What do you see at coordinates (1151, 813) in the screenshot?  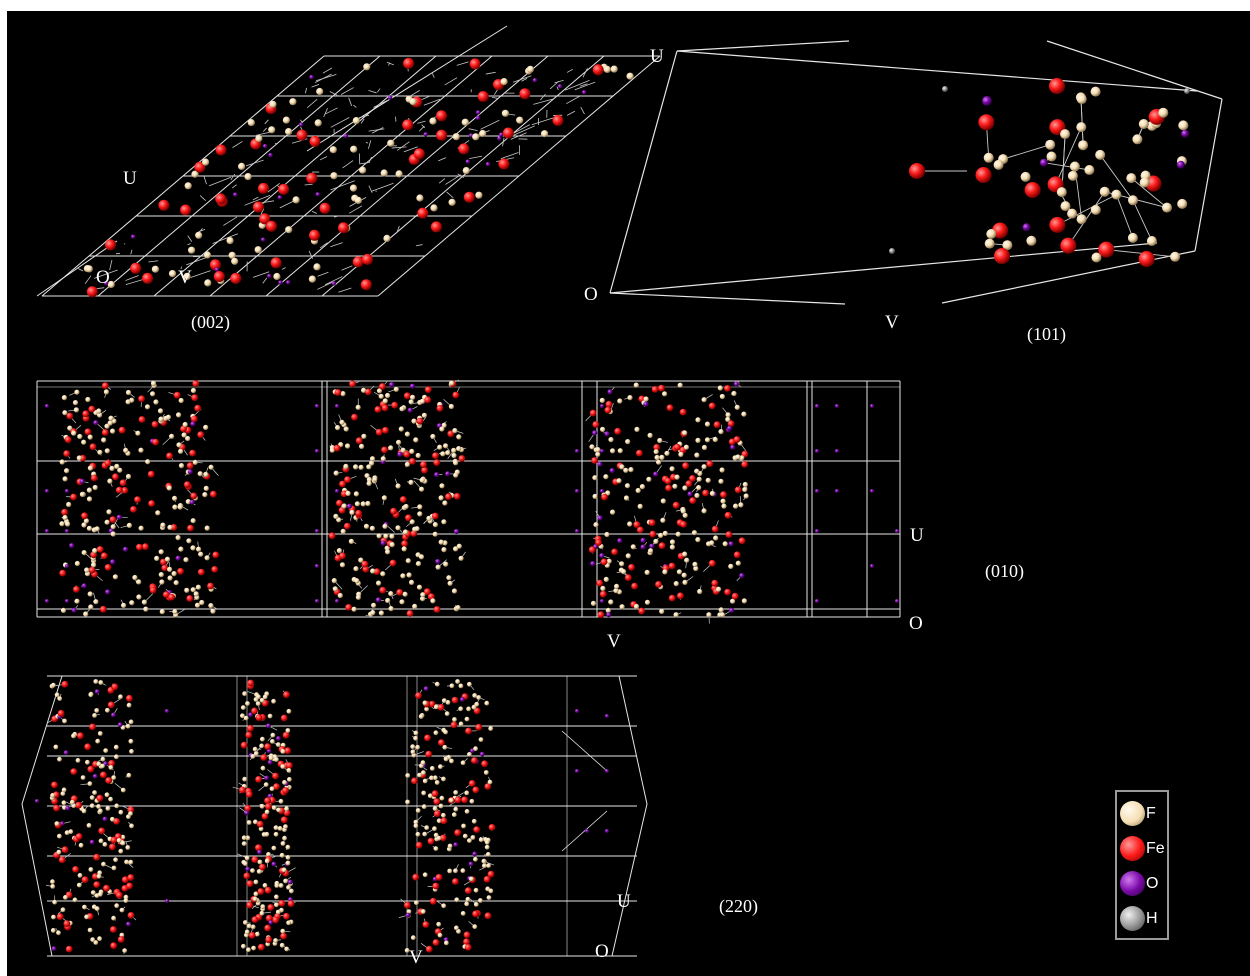 I see `legend-label-f: F` at bounding box center [1151, 813].